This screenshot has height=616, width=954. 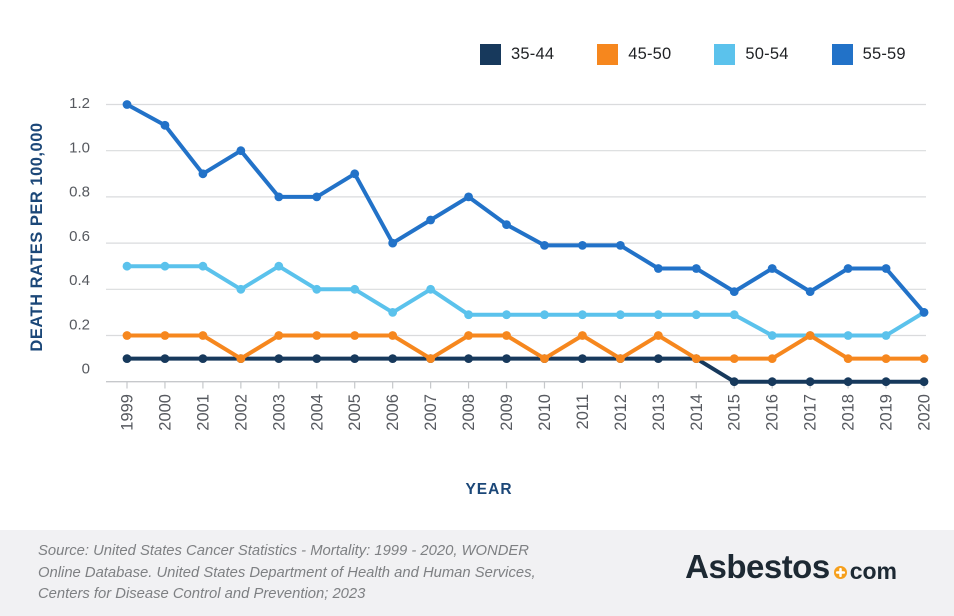 I want to click on plus-badge-icon, so click(x=840, y=573).